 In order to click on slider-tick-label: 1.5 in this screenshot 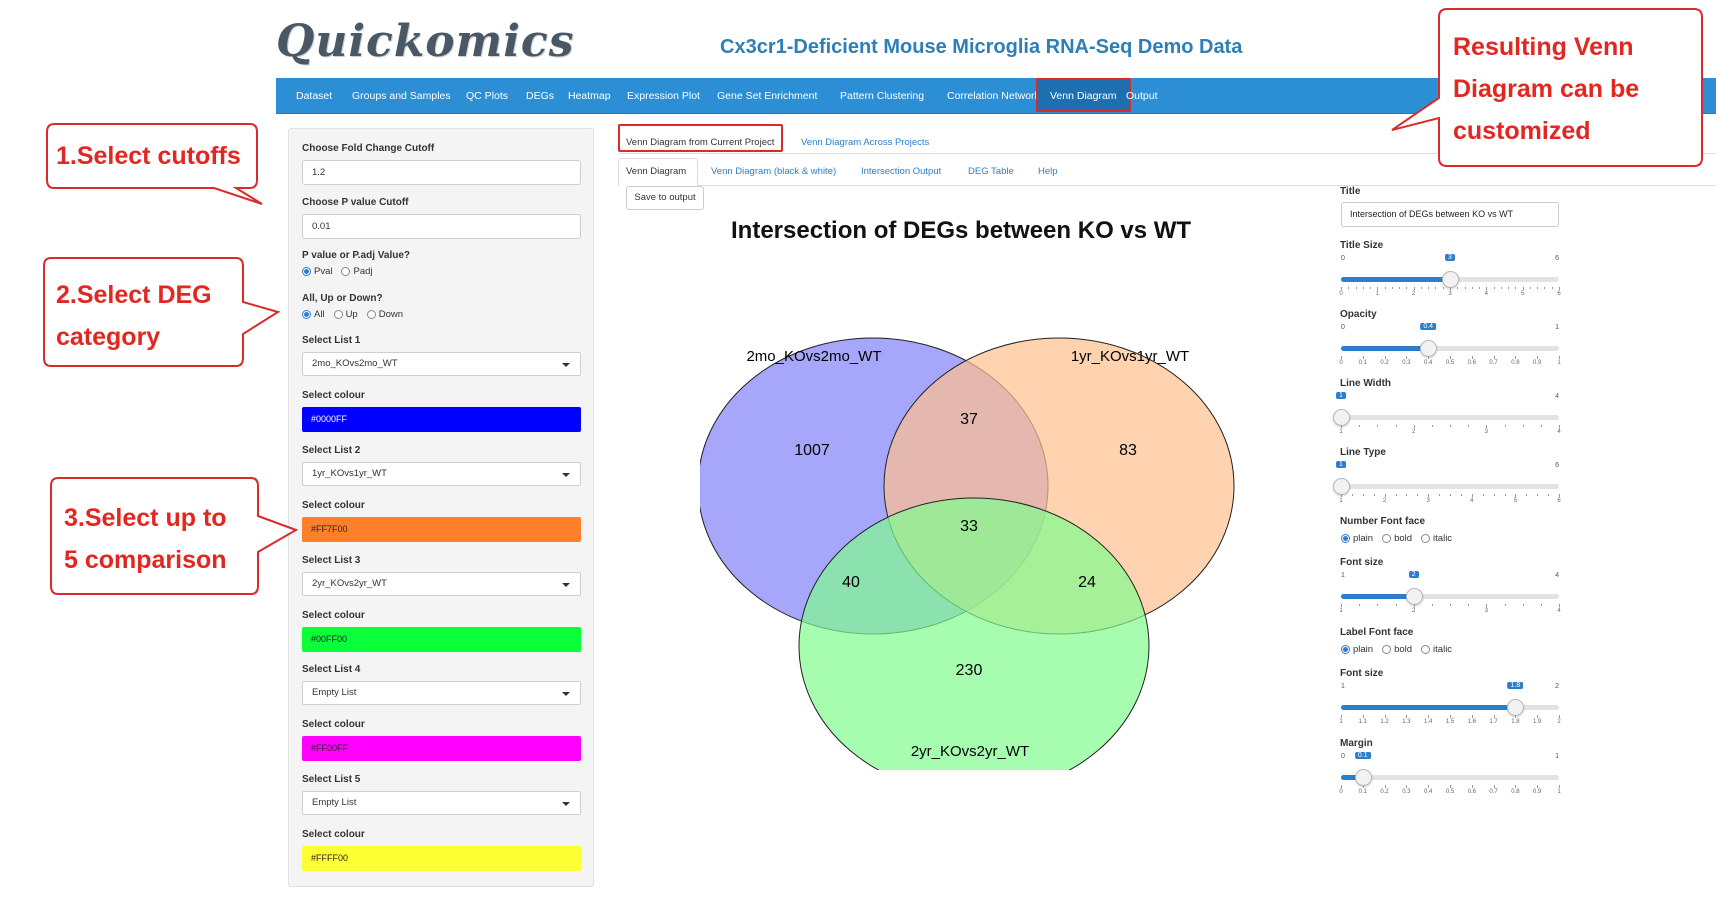, I will do `click(1450, 722)`.